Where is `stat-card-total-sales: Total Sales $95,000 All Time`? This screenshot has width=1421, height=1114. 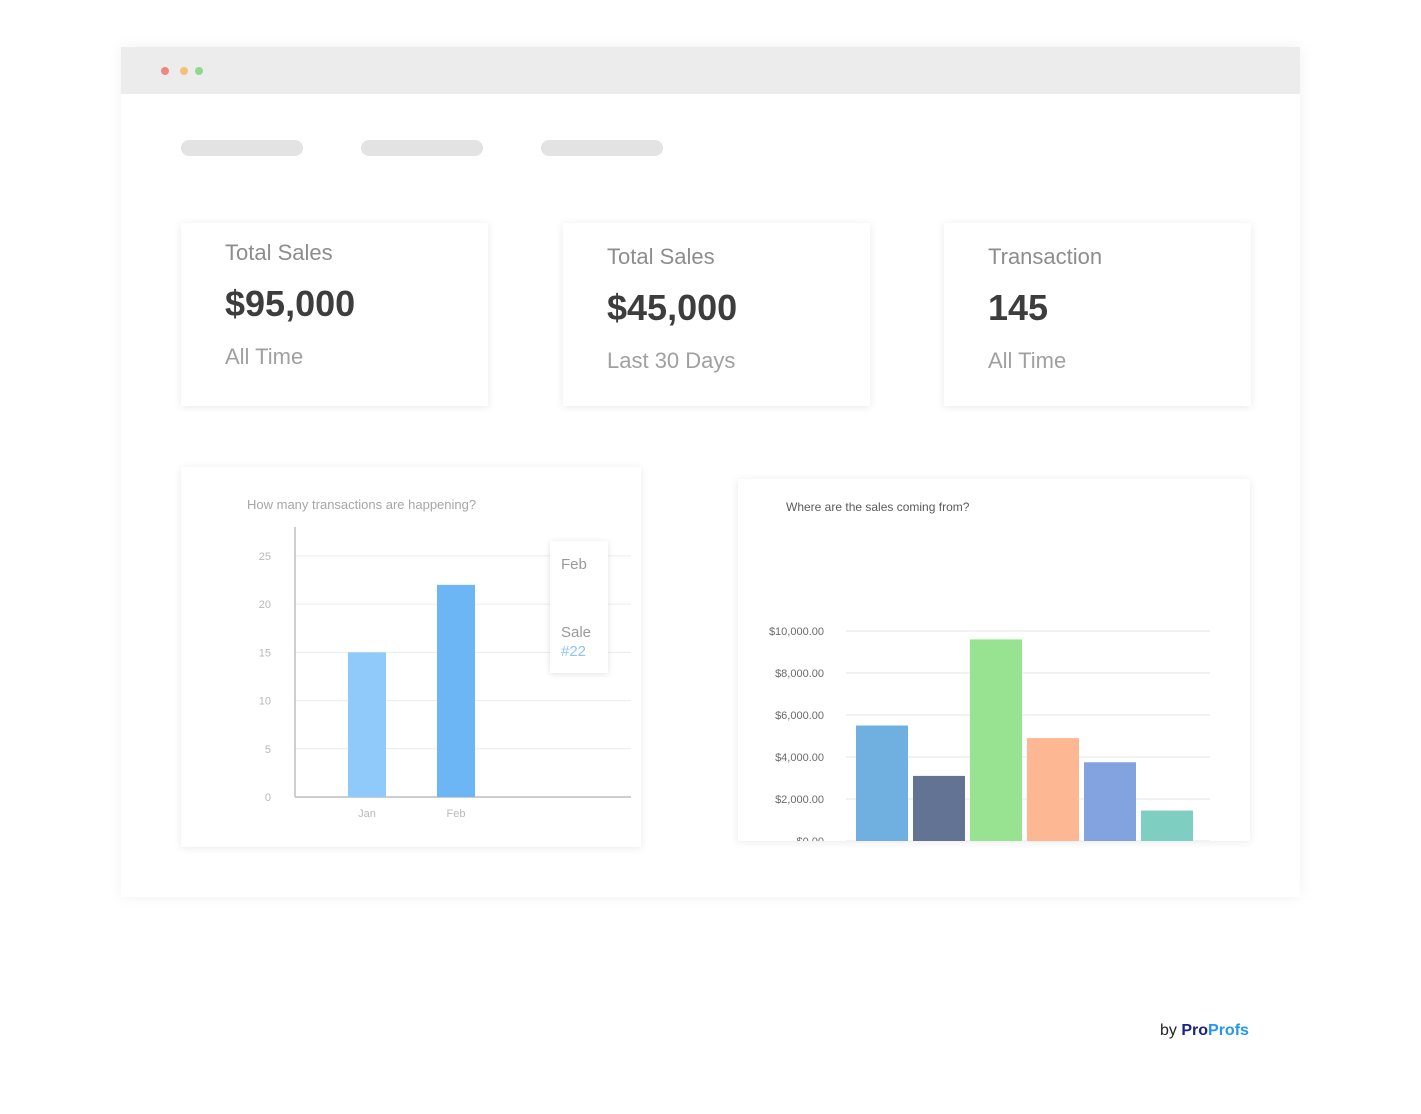 stat-card-total-sales: Total Sales $95,000 All Time is located at coordinates (334, 314).